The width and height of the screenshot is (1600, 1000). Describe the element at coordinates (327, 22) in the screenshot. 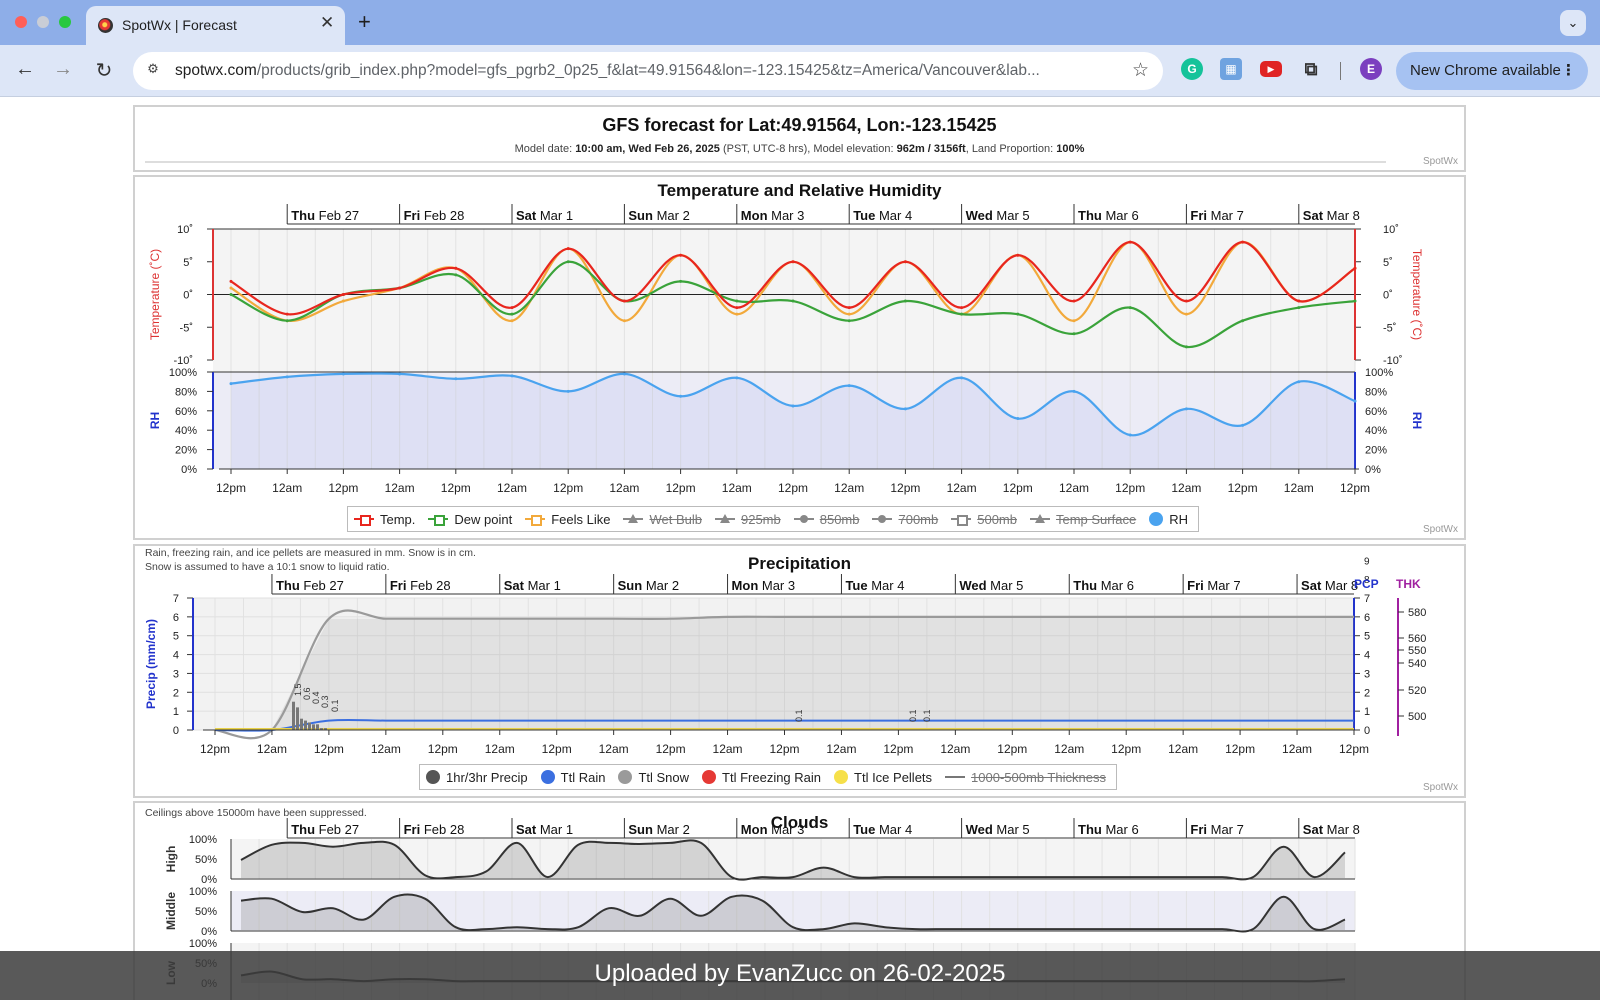

I see `tab-close-icon: ✕` at that location.